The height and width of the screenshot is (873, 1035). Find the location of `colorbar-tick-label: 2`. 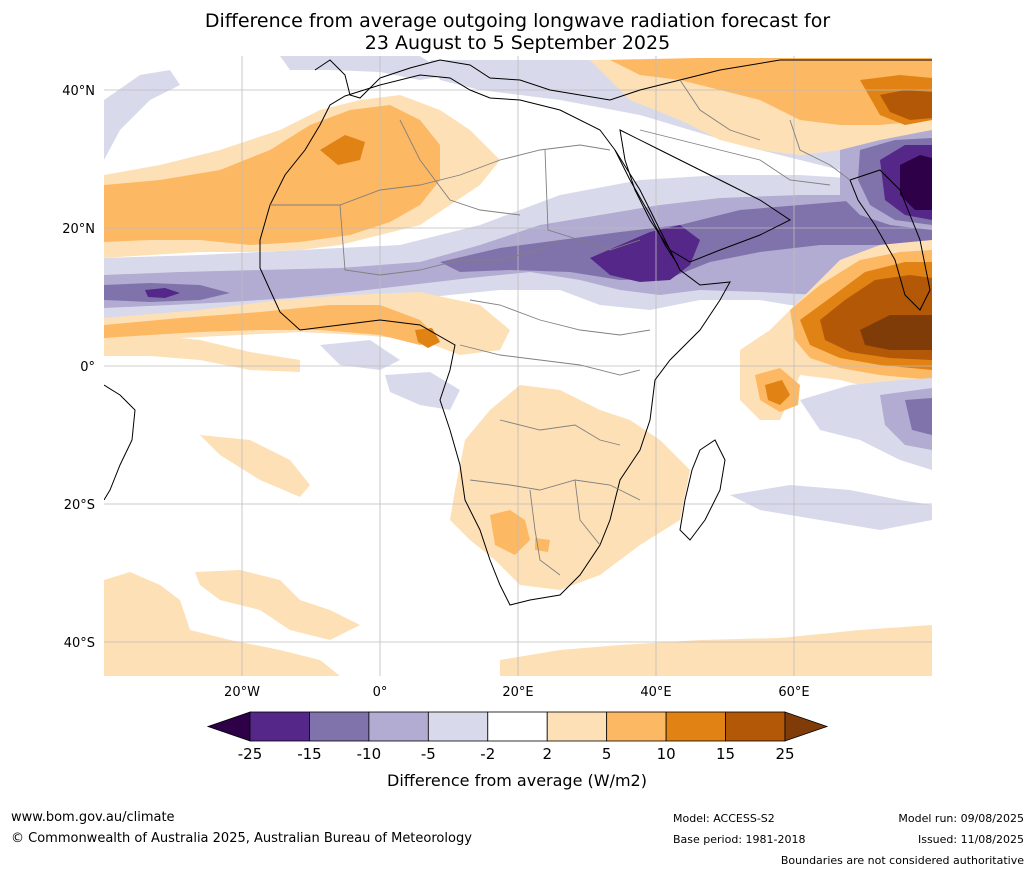

colorbar-tick-label: 2 is located at coordinates (547, 754).